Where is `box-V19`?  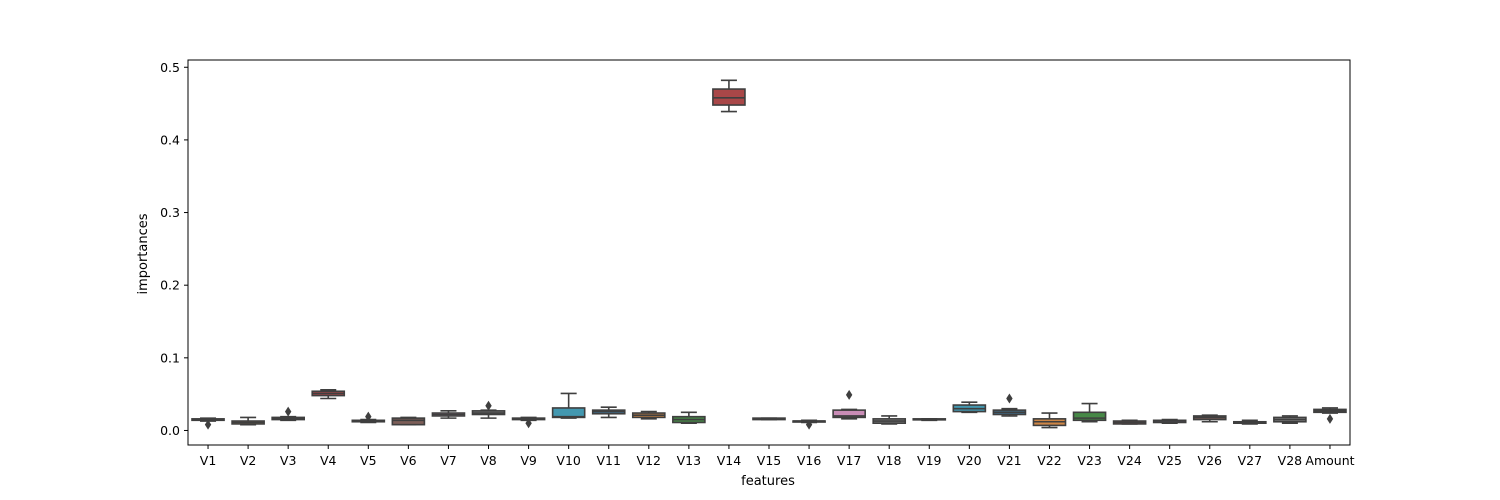
box-V19 is located at coordinates (929, 420).